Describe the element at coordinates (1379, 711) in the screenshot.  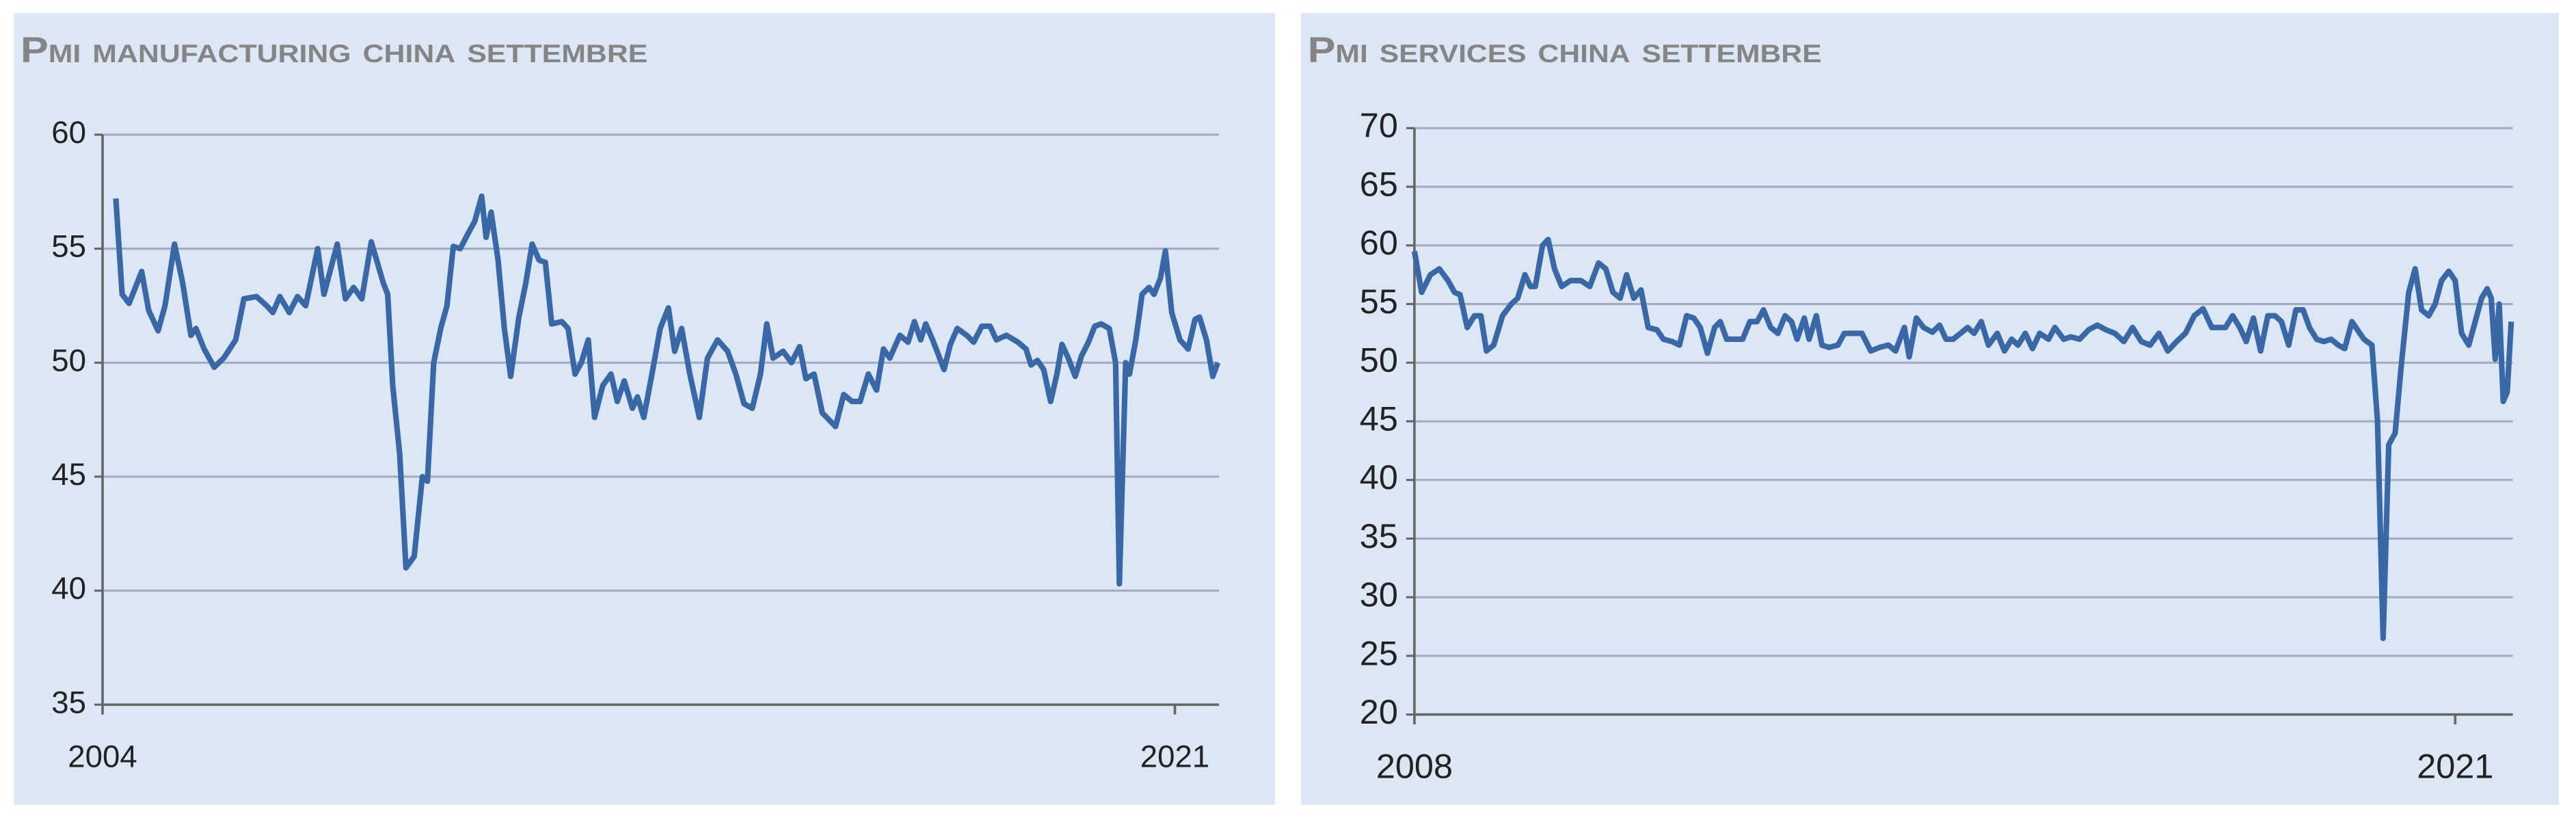
I see `y-tick-label: 20` at that location.